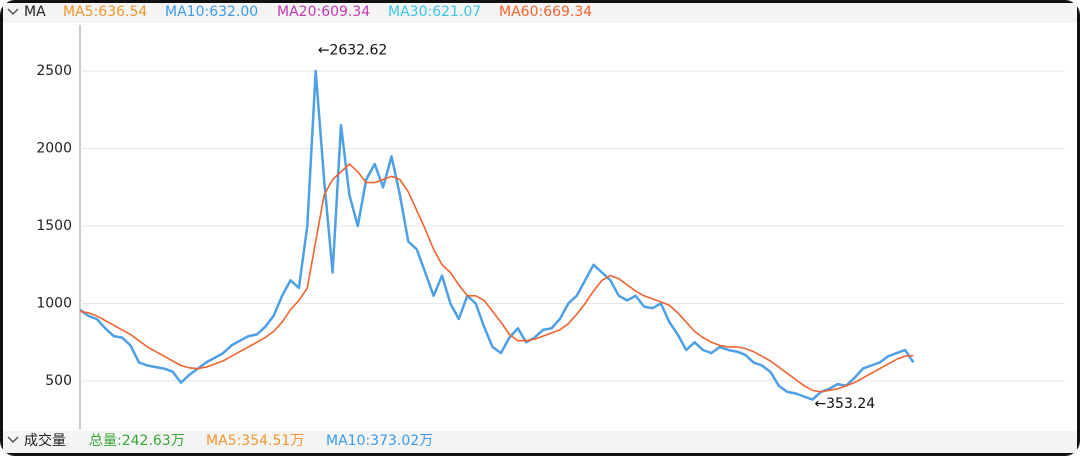  Describe the element at coordinates (54, 71) in the screenshot. I see `y-tick-label: 2500` at that location.